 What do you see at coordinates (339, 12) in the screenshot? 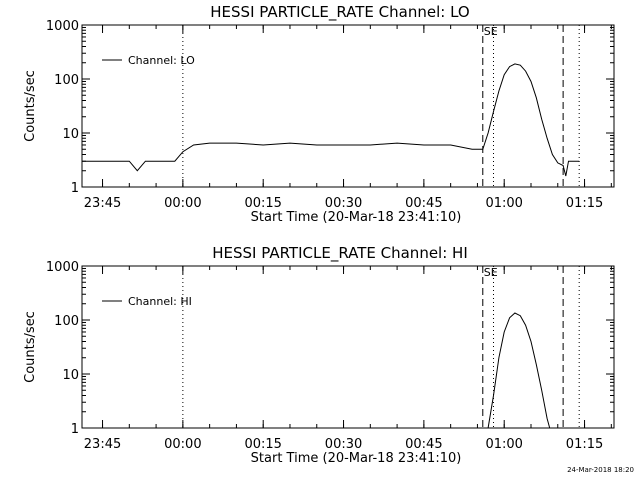
I see `chart-title: HESSI PARTICLE_RATE Channel: LO` at bounding box center [339, 12].